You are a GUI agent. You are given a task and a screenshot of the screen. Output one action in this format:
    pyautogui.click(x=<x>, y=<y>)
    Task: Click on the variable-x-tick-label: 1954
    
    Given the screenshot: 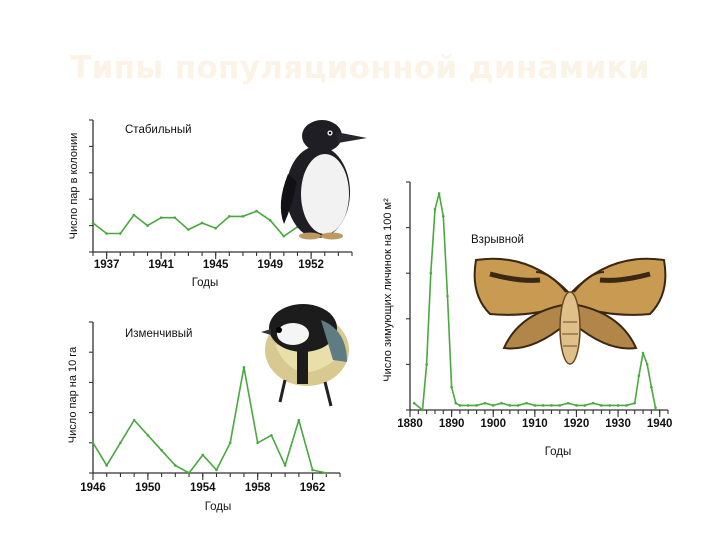 What is the action you would take?
    pyautogui.click(x=203, y=488)
    